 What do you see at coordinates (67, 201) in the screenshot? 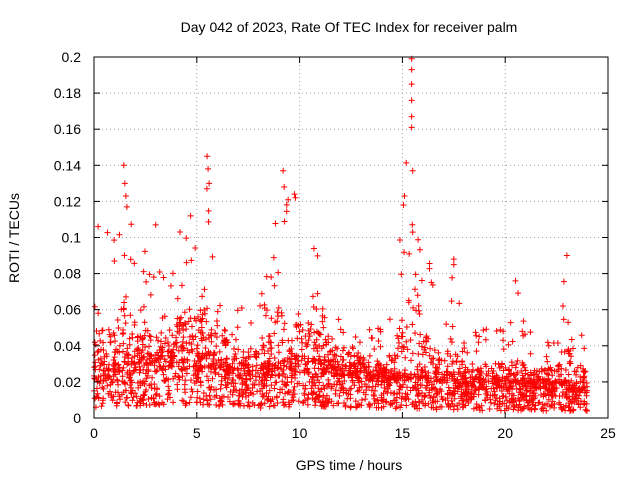
I see `y-tick-label: 0.12` at bounding box center [67, 201].